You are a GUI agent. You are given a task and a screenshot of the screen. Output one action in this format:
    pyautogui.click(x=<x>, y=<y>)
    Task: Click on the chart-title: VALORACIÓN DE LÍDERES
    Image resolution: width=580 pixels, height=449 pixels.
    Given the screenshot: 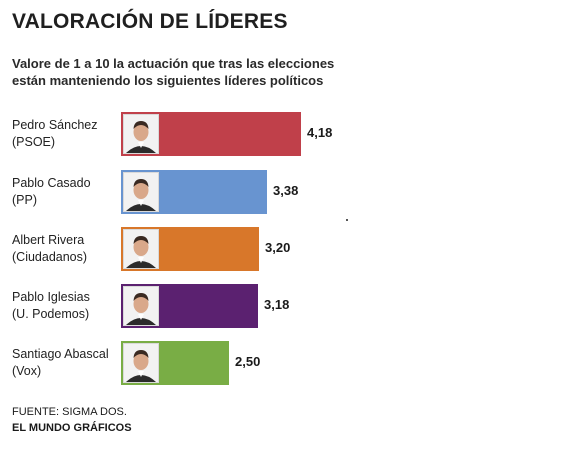 What is the action you would take?
    pyautogui.click(x=150, y=21)
    